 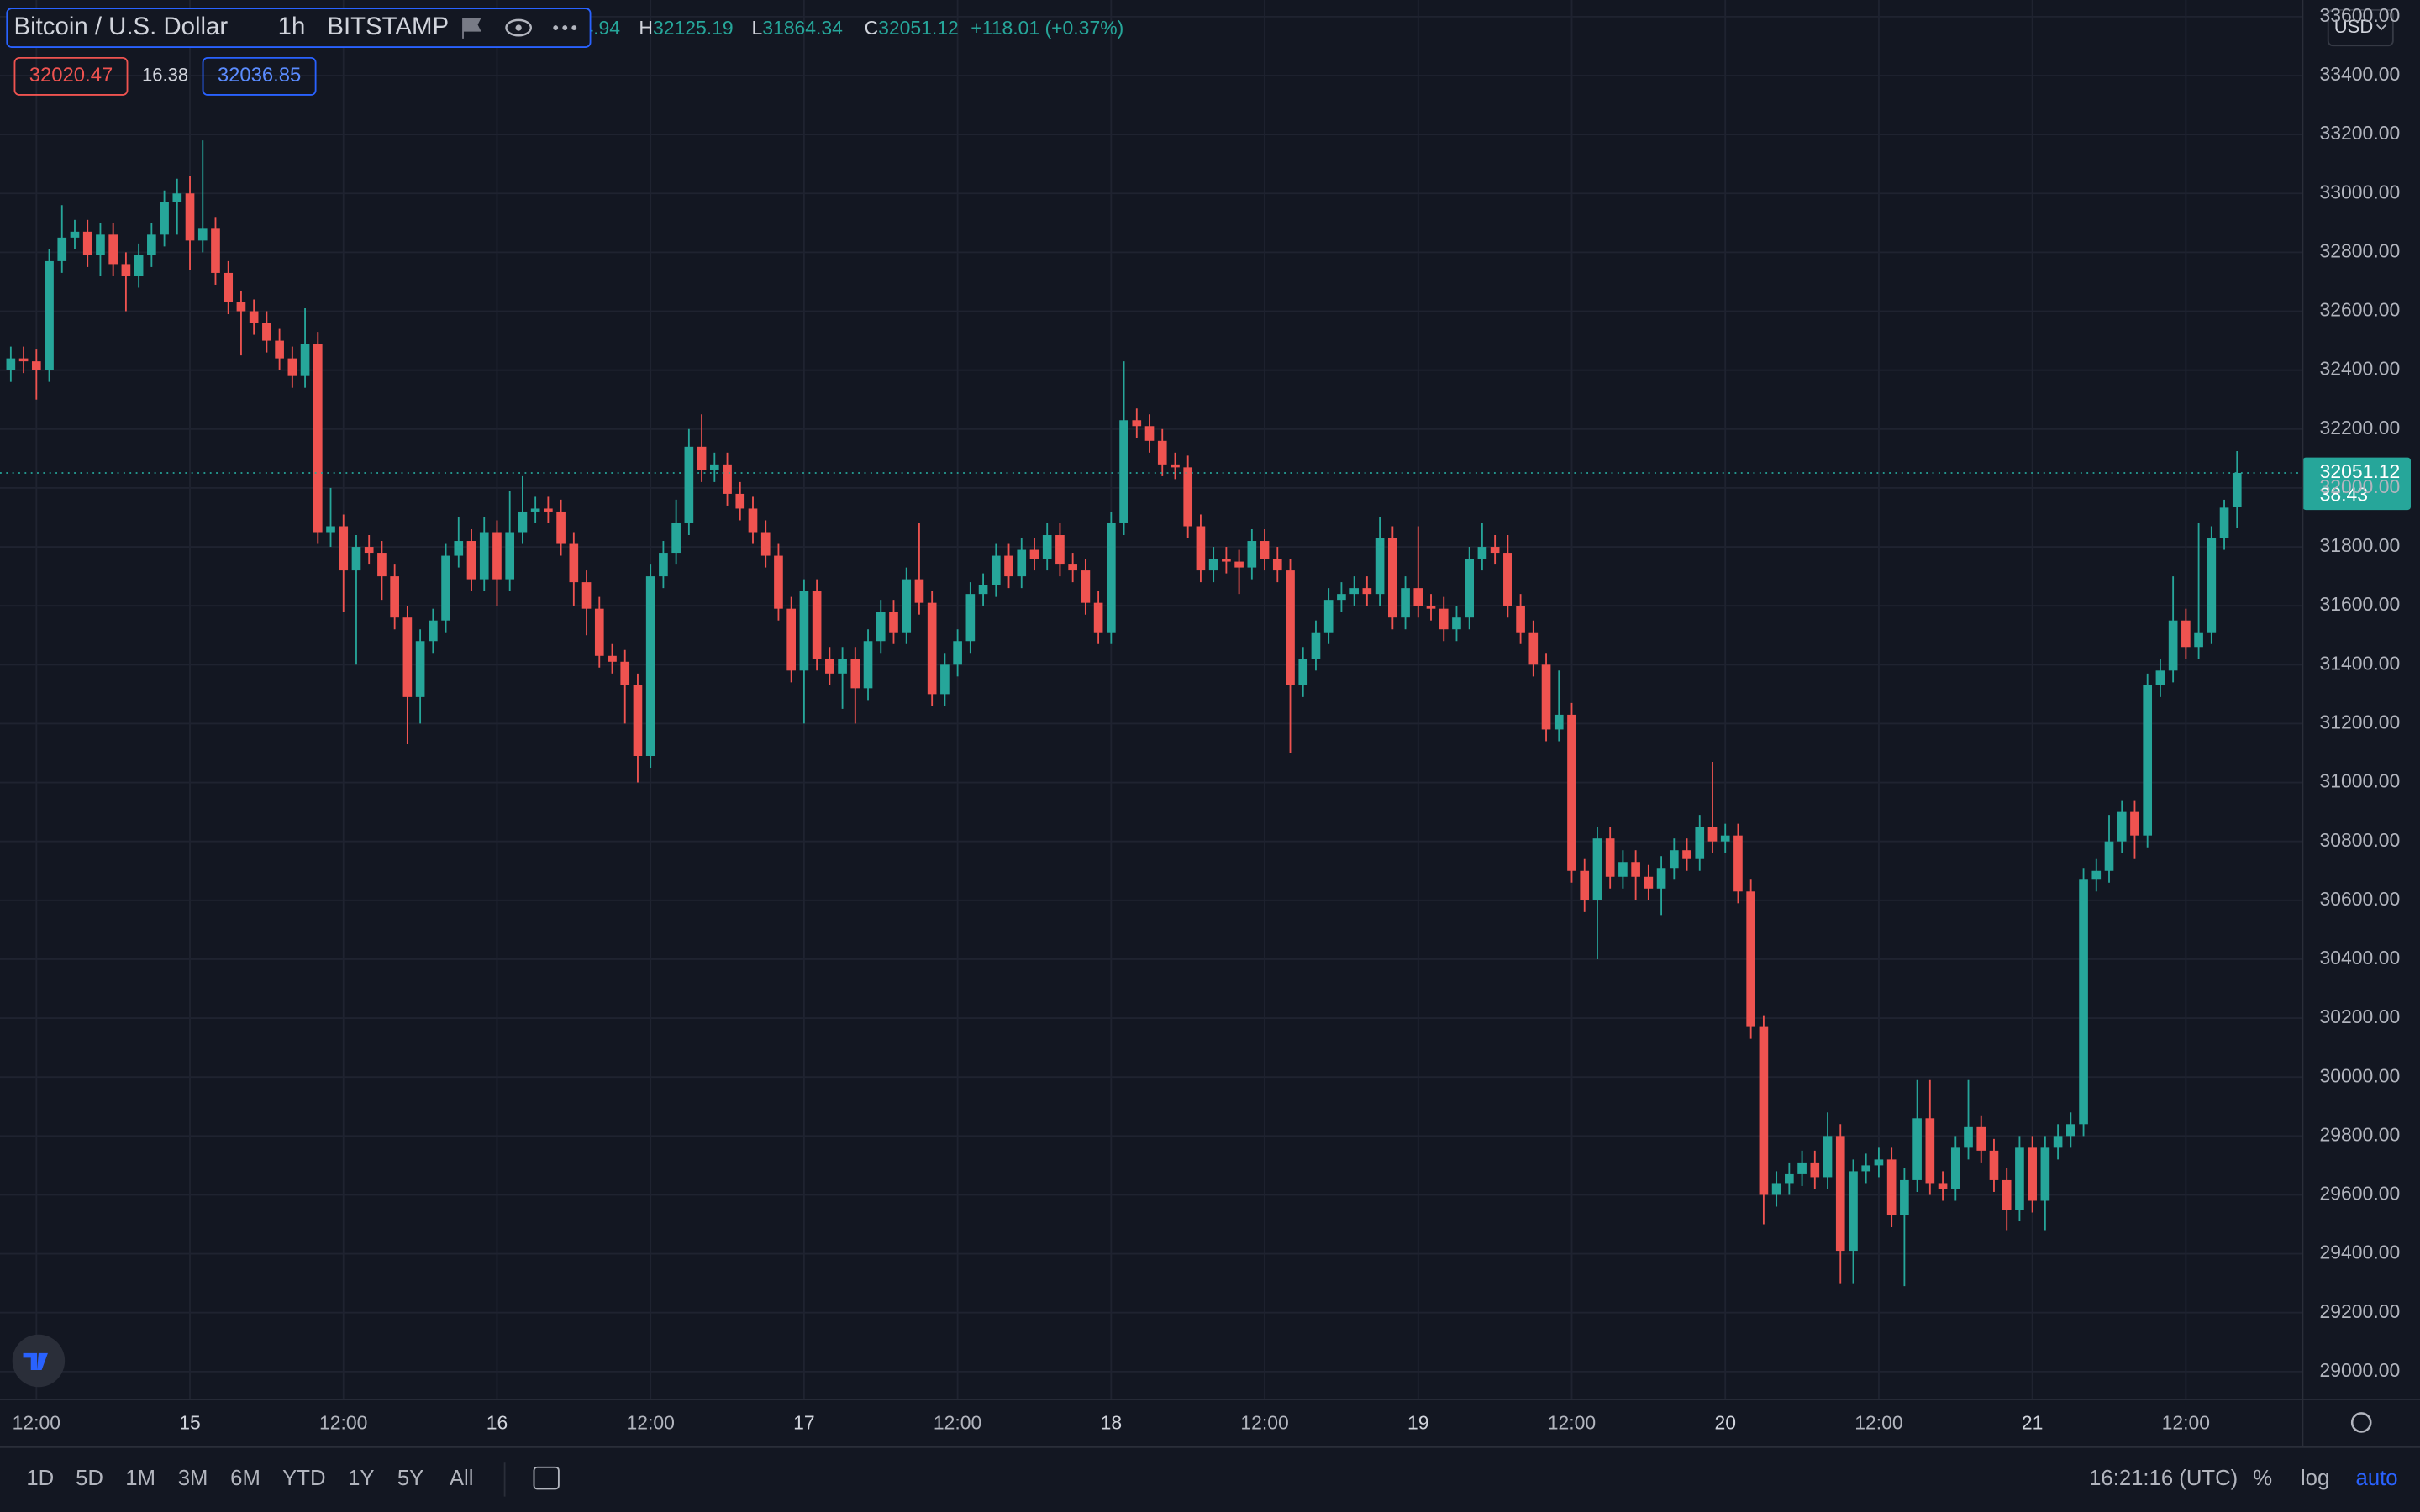 What do you see at coordinates (190, 1422) in the screenshot?
I see `x-tick-label: 15` at bounding box center [190, 1422].